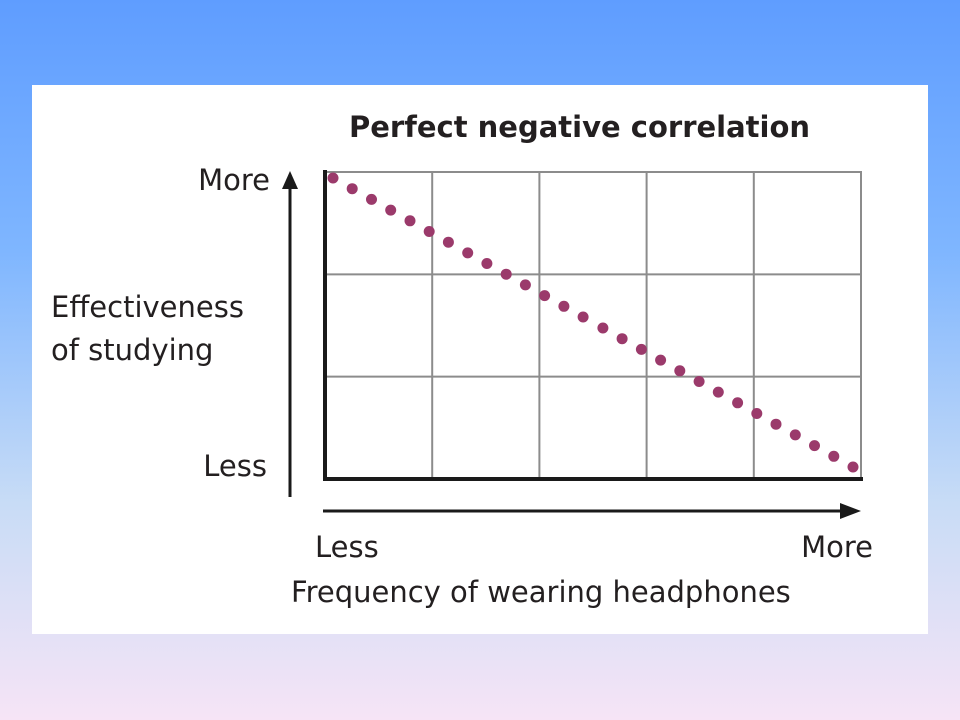 This screenshot has width=960, height=720. What do you see at coordinates (147, 307) in the screenshot?
I see `y-axis-label-line-1: Effectiveness` at bounding box center [147, 307].